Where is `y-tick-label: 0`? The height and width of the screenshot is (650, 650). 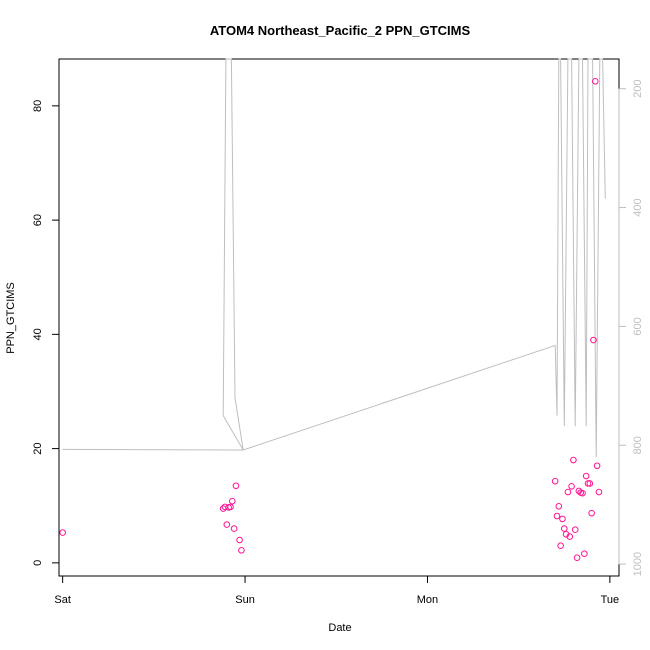 y-tick-label: 0 is located at coordinates (38, 563).